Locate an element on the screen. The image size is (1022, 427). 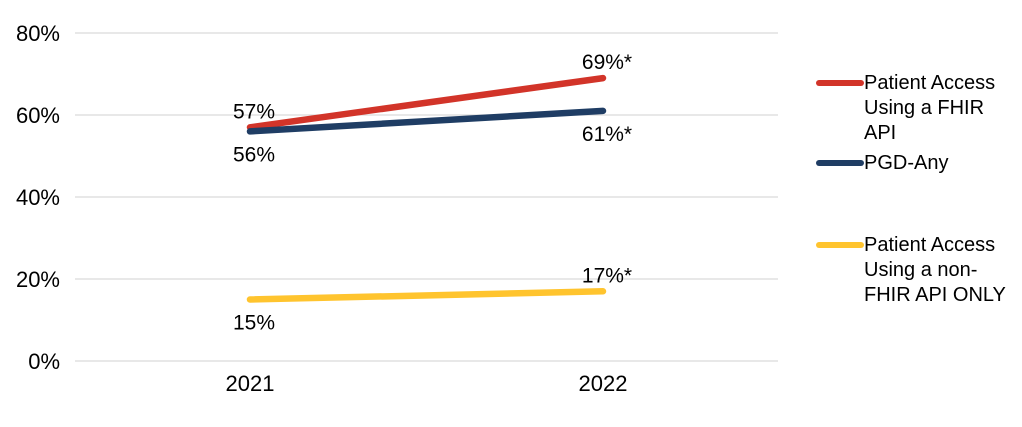
data-label-patient-access-using-a-non-fhir-api-only-2021: 15% is located at coordinates (254, 323).